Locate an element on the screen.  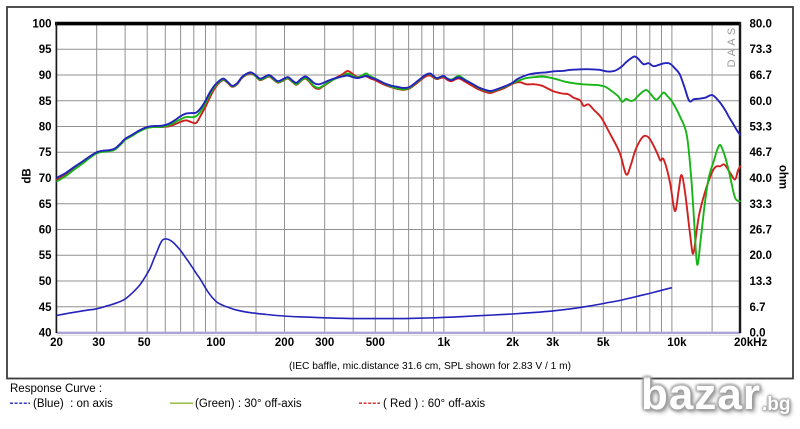
svg-text: 13.3 is located at coordinates (761, 282).